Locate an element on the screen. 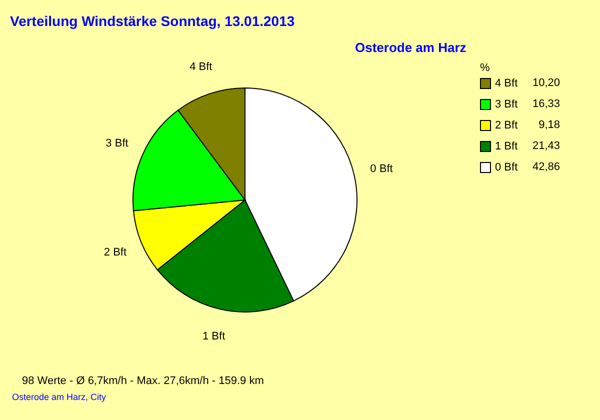  slice-label: 3 Bft is located at coordinates (117, 143).